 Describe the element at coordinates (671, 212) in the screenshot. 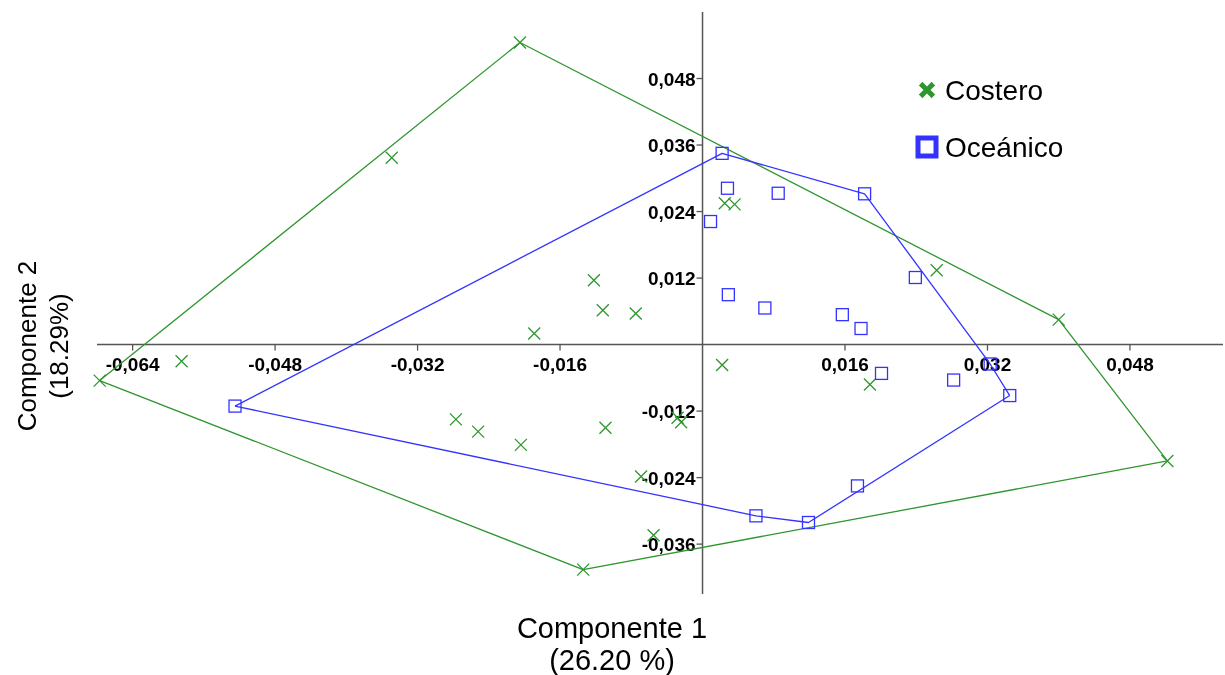

I see `y-tick-label: 0,024` at that location.